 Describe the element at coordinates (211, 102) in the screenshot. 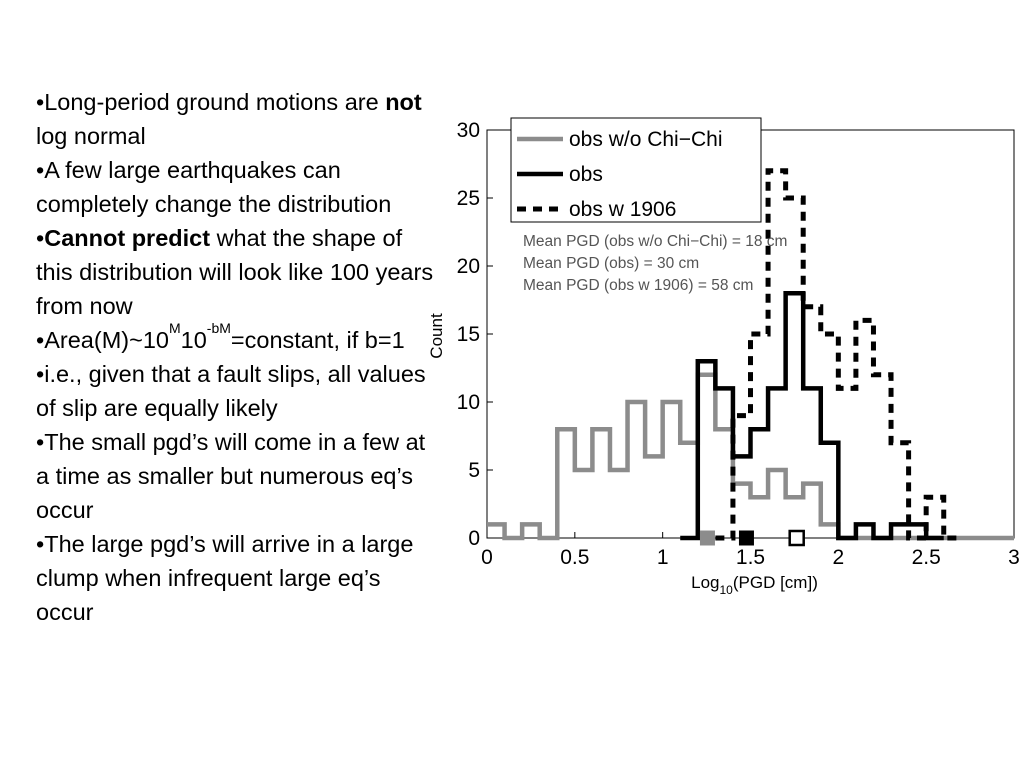

I see `bullet-text: •Long-period ground motions are` at that location.